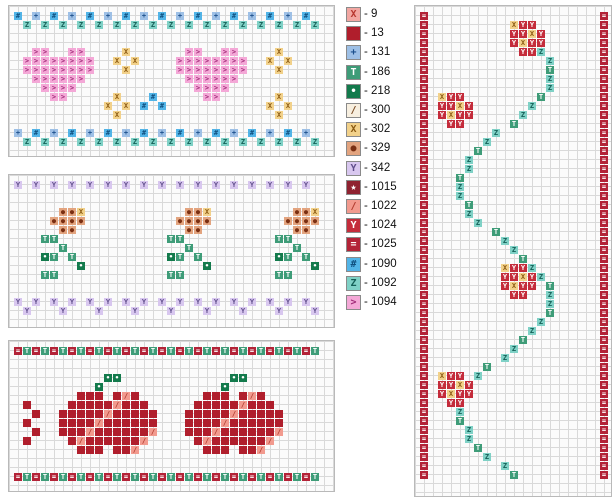  Describe the element at coordinates (379, 226) in the screenshot. I see `legend-item: Y- 1024` at that location.